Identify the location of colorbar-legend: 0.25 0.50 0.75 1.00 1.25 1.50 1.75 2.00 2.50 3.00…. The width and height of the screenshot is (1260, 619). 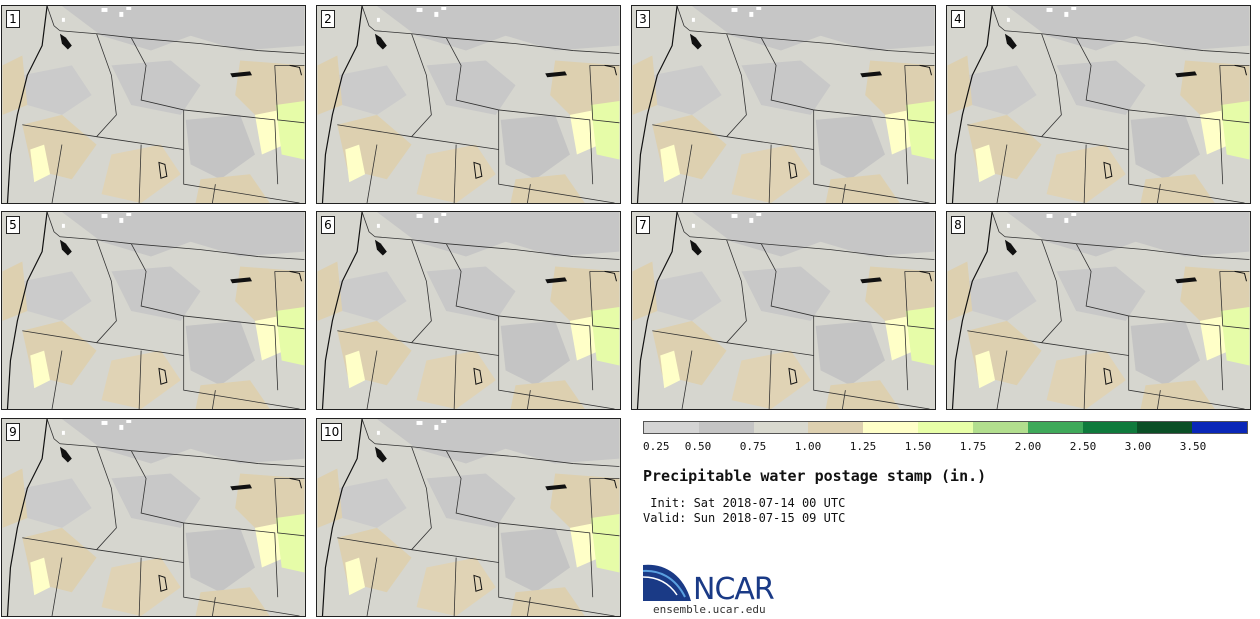
(945, 438).